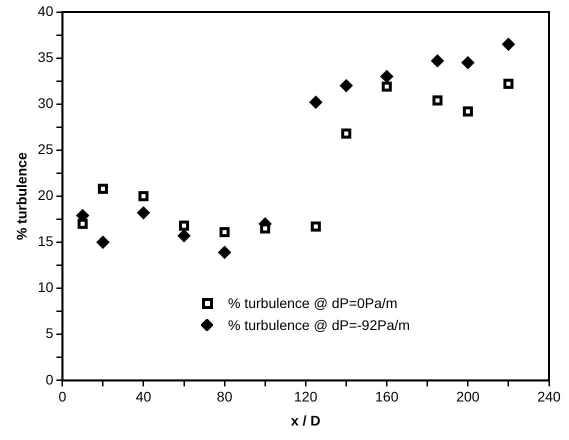  I want to click on y-tick-label: 10, so click(46, 287).